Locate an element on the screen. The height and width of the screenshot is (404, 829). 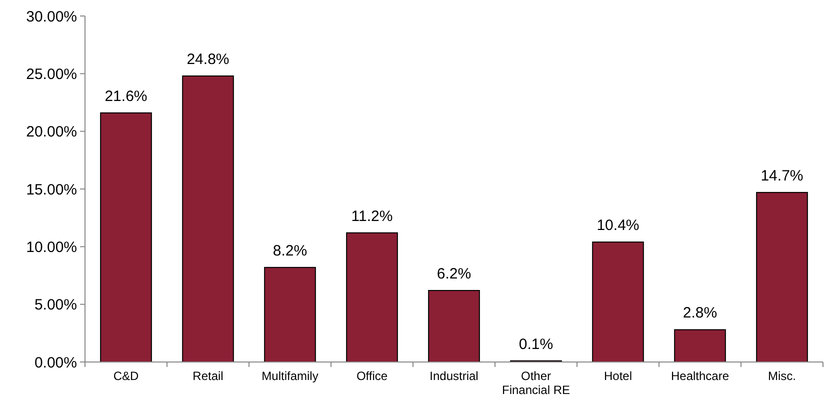
y-tick-label: 30.00% is located at coordinates (51, 17).